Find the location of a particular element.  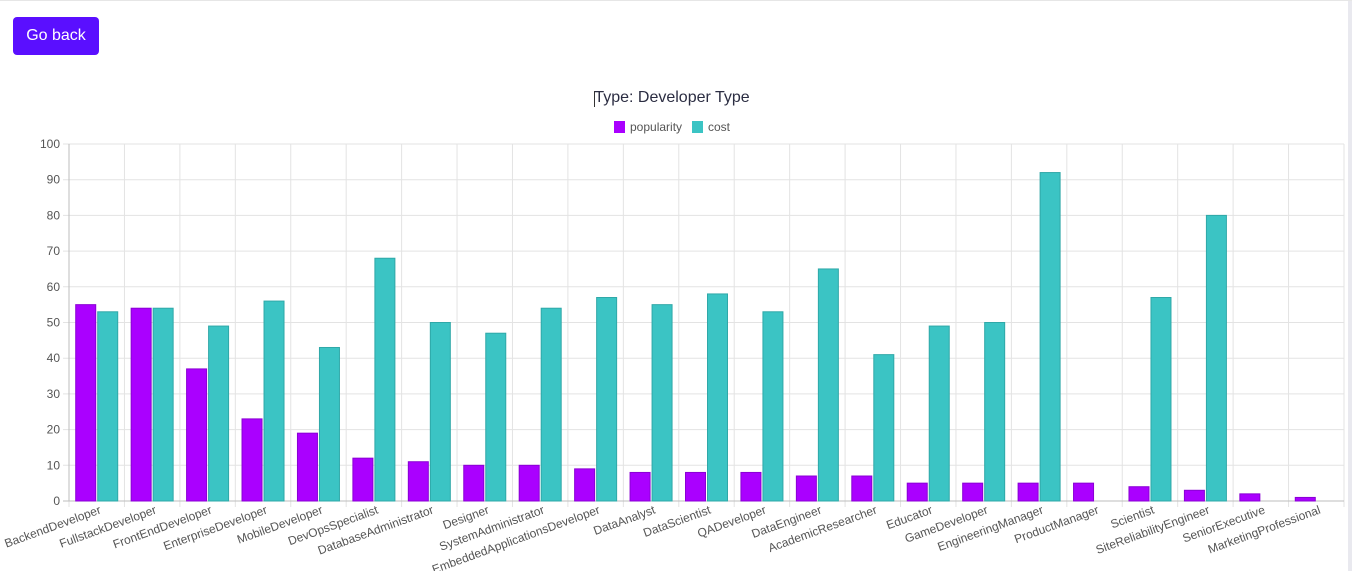

legend-label-cost: cost is located at coordinates (719, 127).